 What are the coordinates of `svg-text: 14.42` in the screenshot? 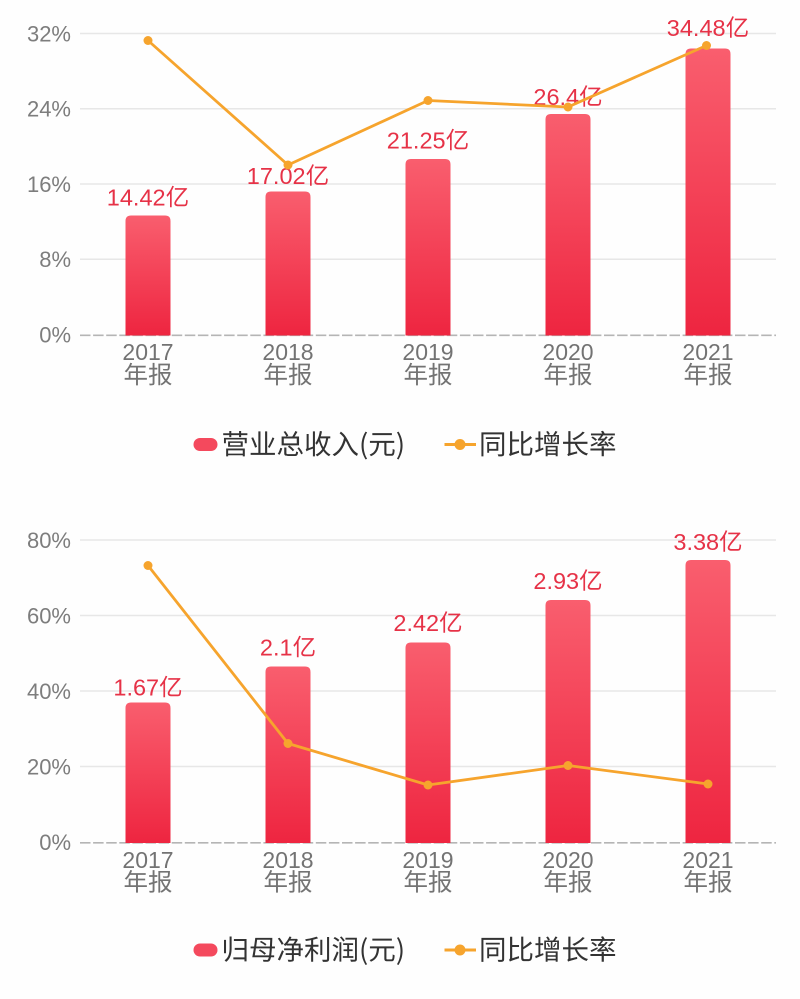 It's located at (136, 197).